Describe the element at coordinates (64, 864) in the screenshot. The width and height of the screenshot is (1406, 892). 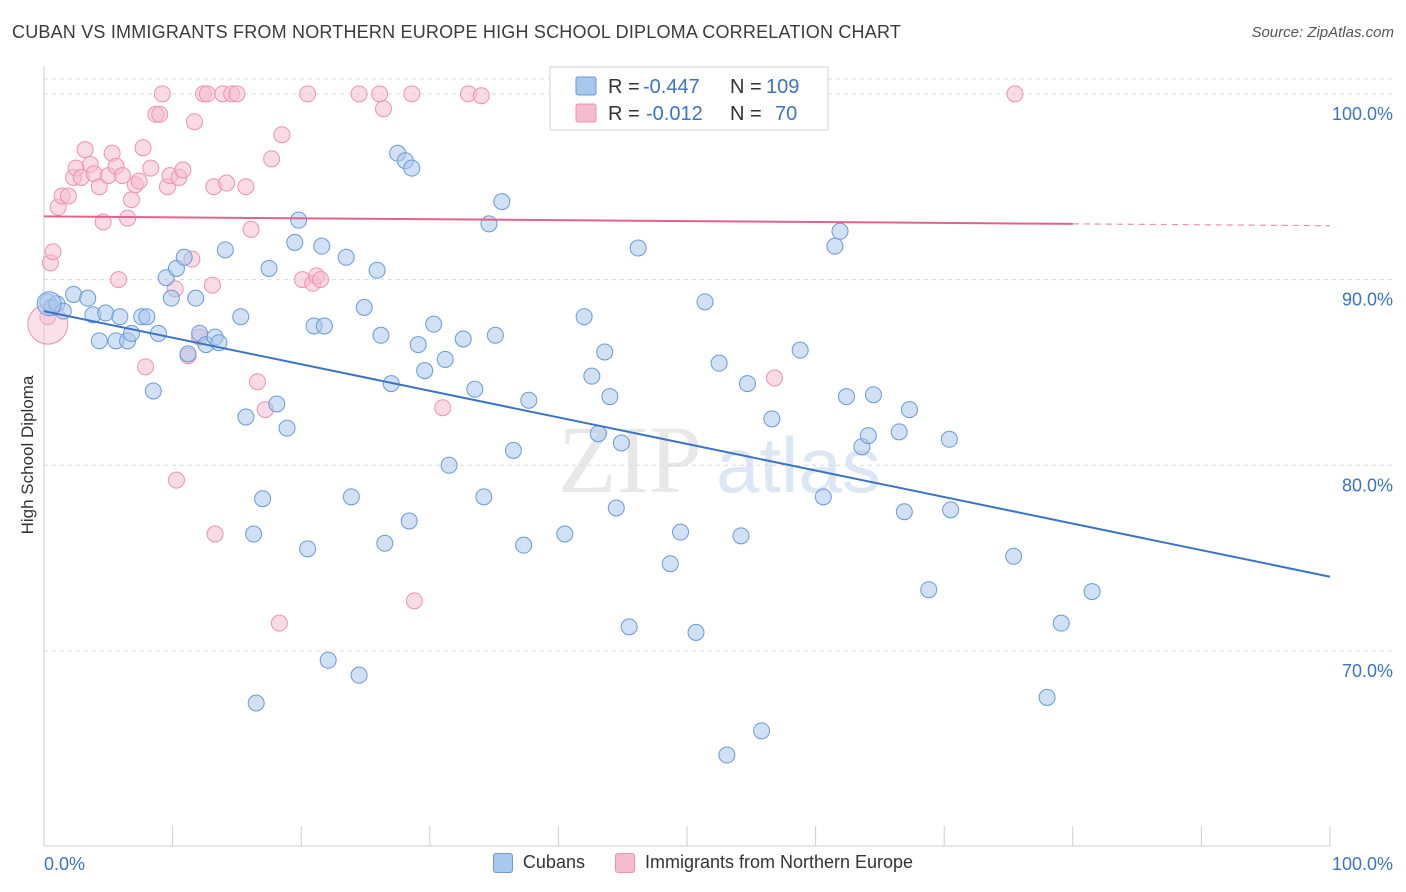
I see `x-tick-label-min: 0.0%` at that location.